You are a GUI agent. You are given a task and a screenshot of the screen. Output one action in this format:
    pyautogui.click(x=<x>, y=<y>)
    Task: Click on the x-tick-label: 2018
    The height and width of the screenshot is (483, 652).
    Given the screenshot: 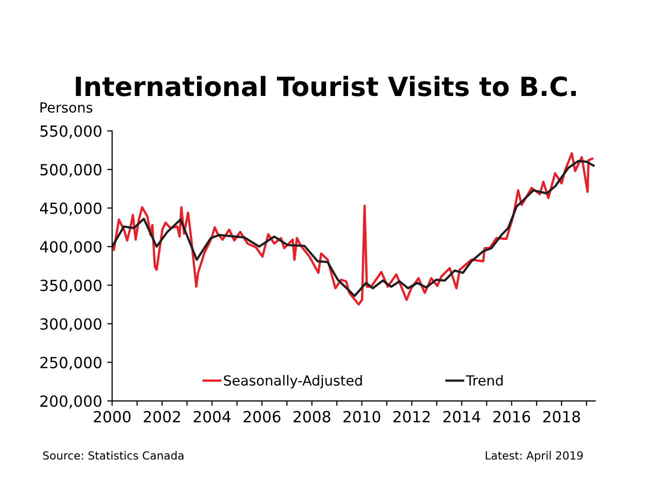 What is the action you would take?
    pyautogui.click(x=561, y=416)
    